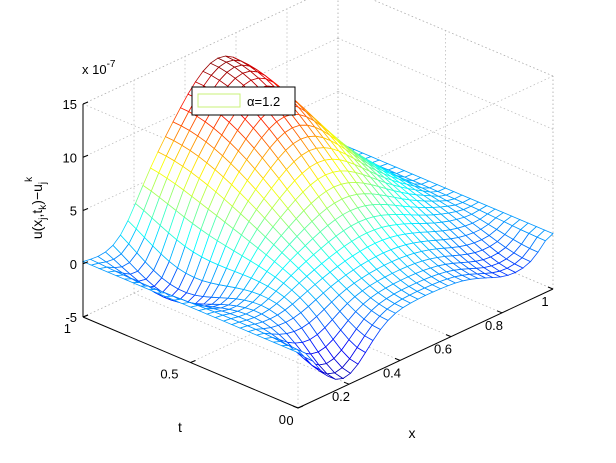 The height and width of the screenshot is (463, 616). Describe the element at coordinates (70, 104) in the screenshot. I see `z-tick-label: 15` at that location.